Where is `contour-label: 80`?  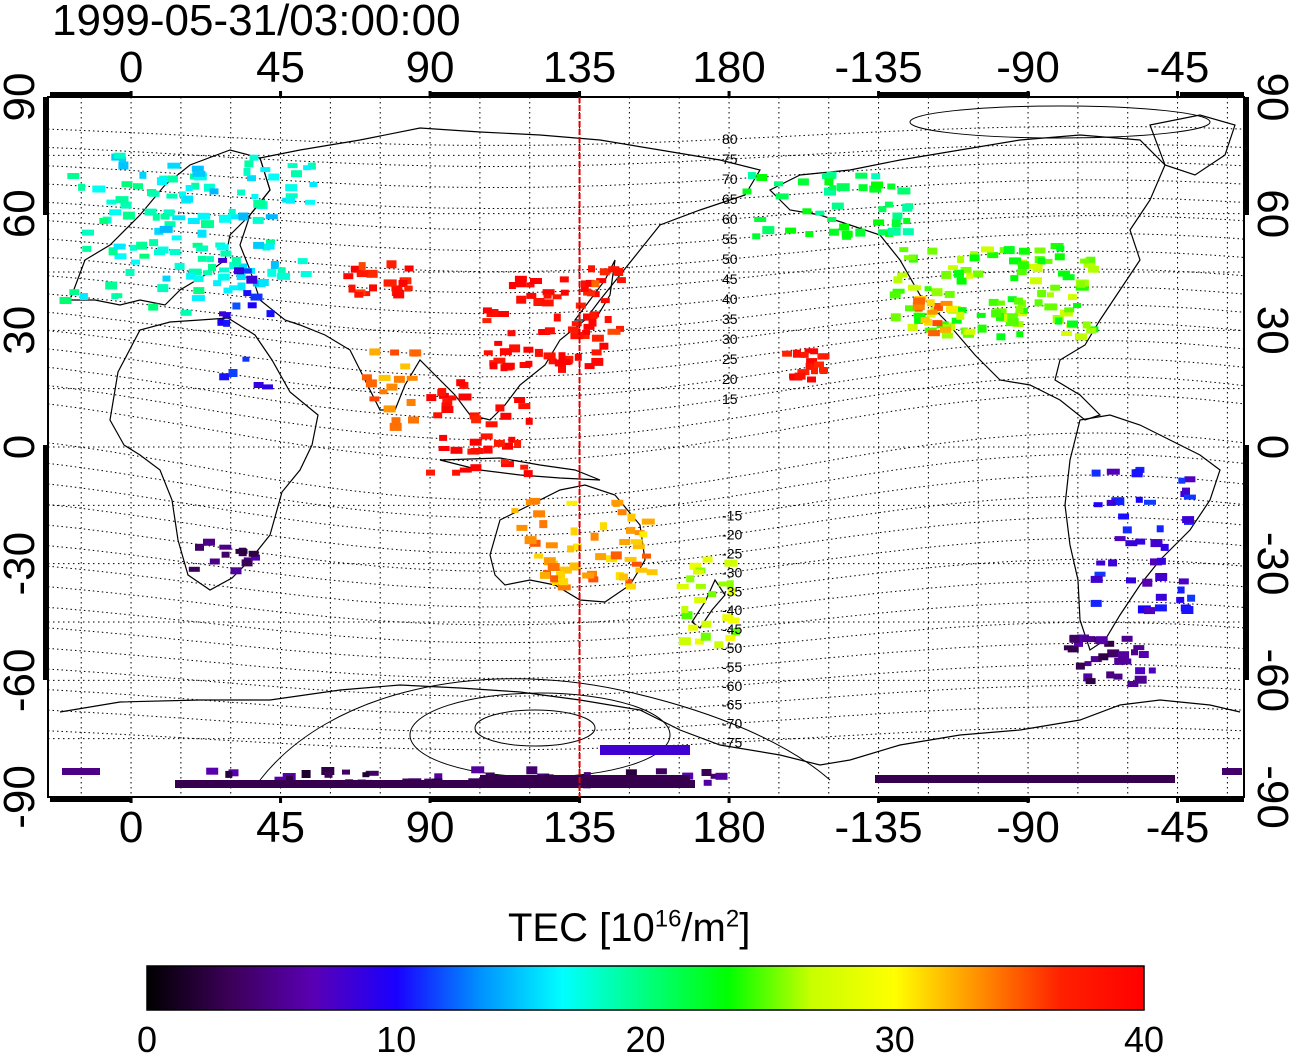 contour-label: 80 is located at coordinates (730, 139).